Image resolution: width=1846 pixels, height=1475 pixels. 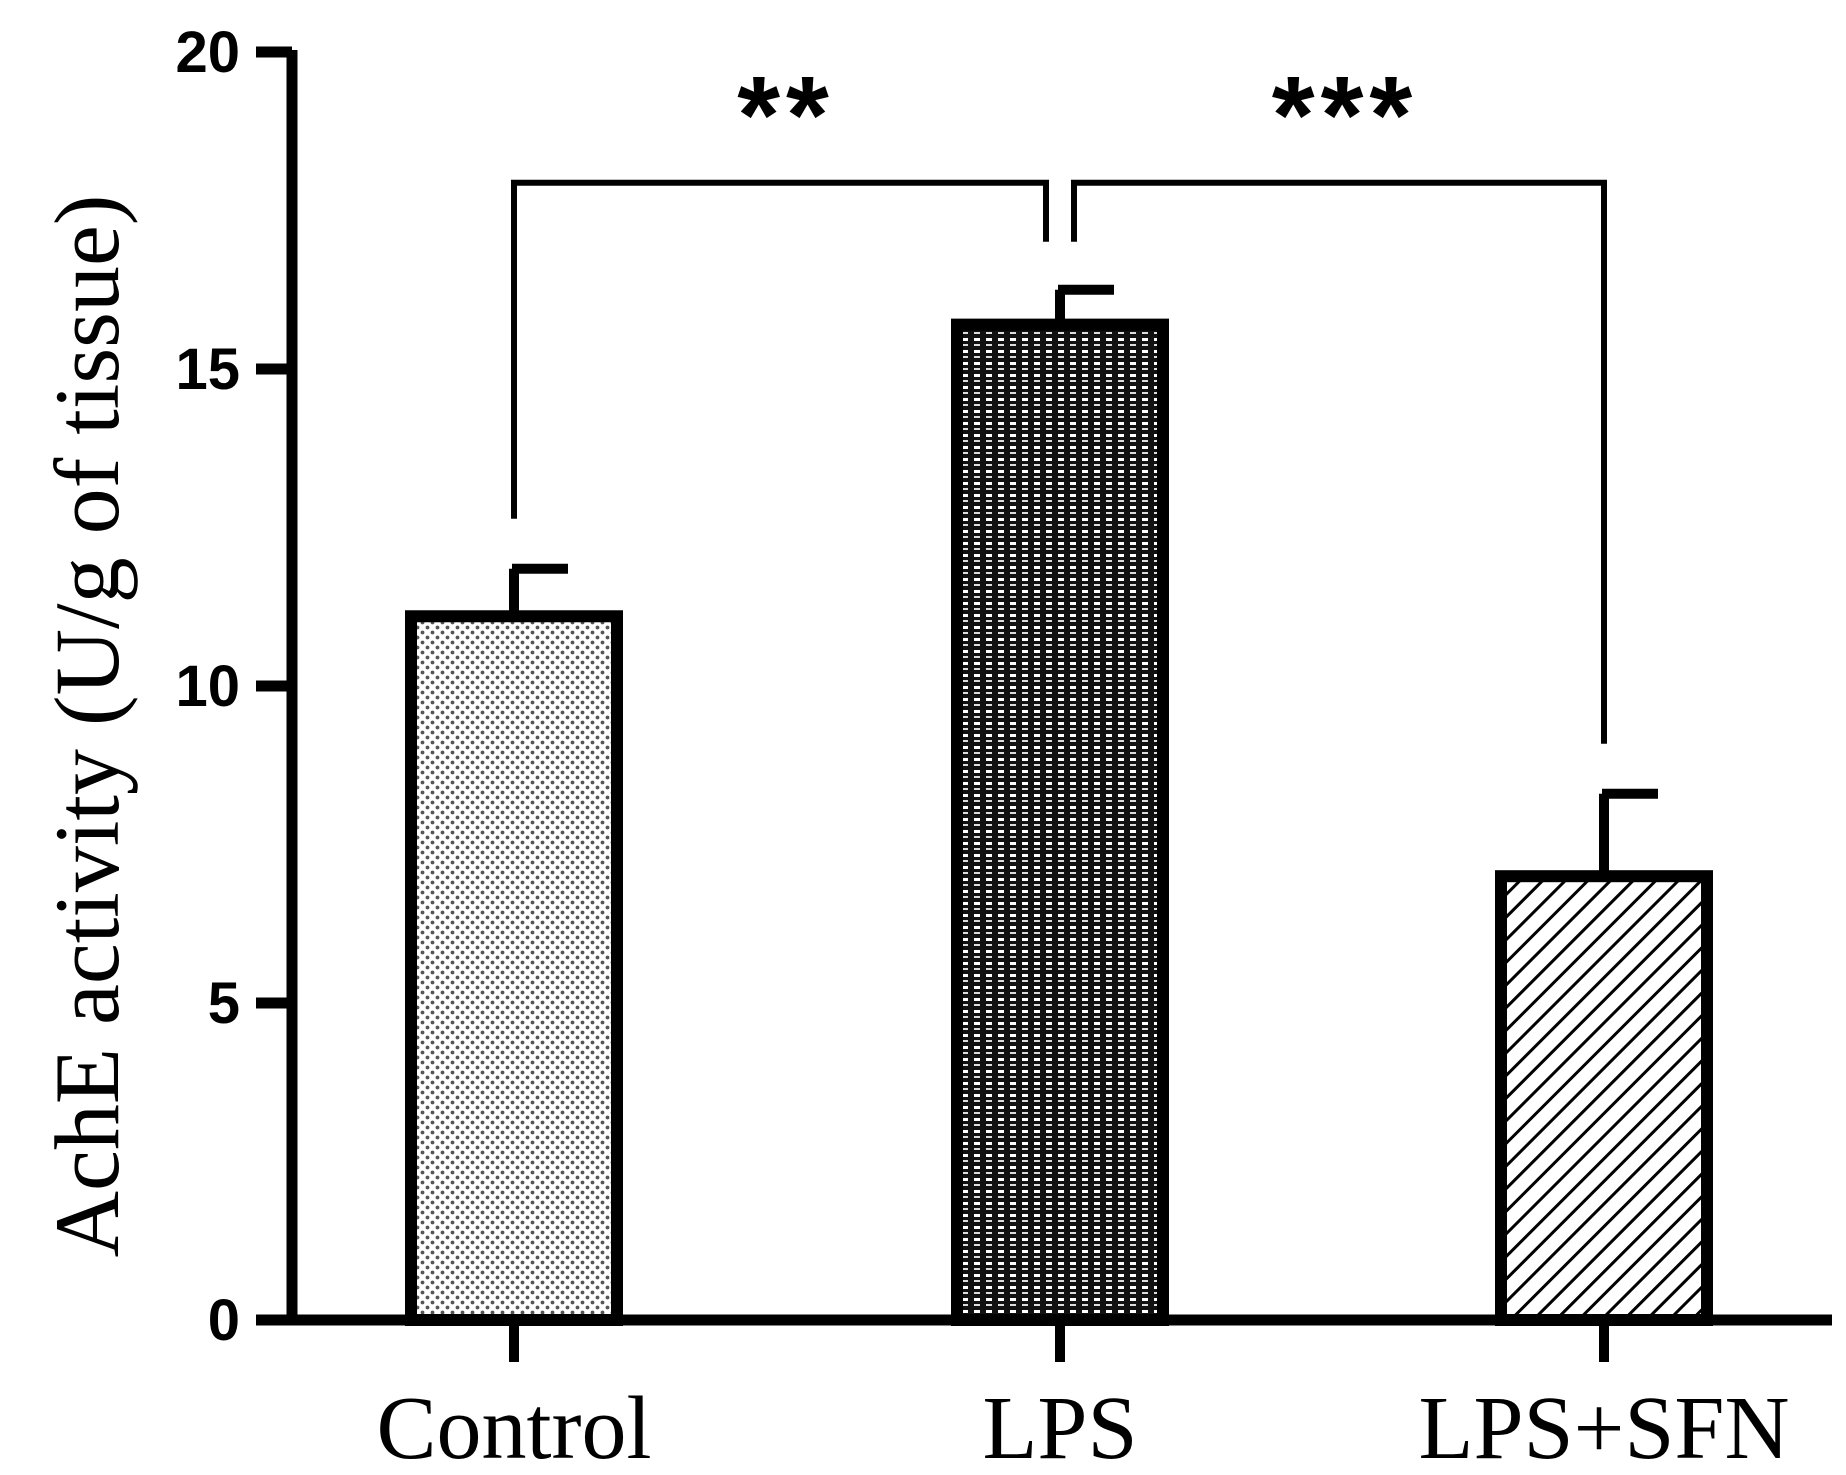 What do you see at coordinates (1059, 1427) in the screenshot?
I see `x-tick-label: LPS` at bounding box center [1059, 1427].